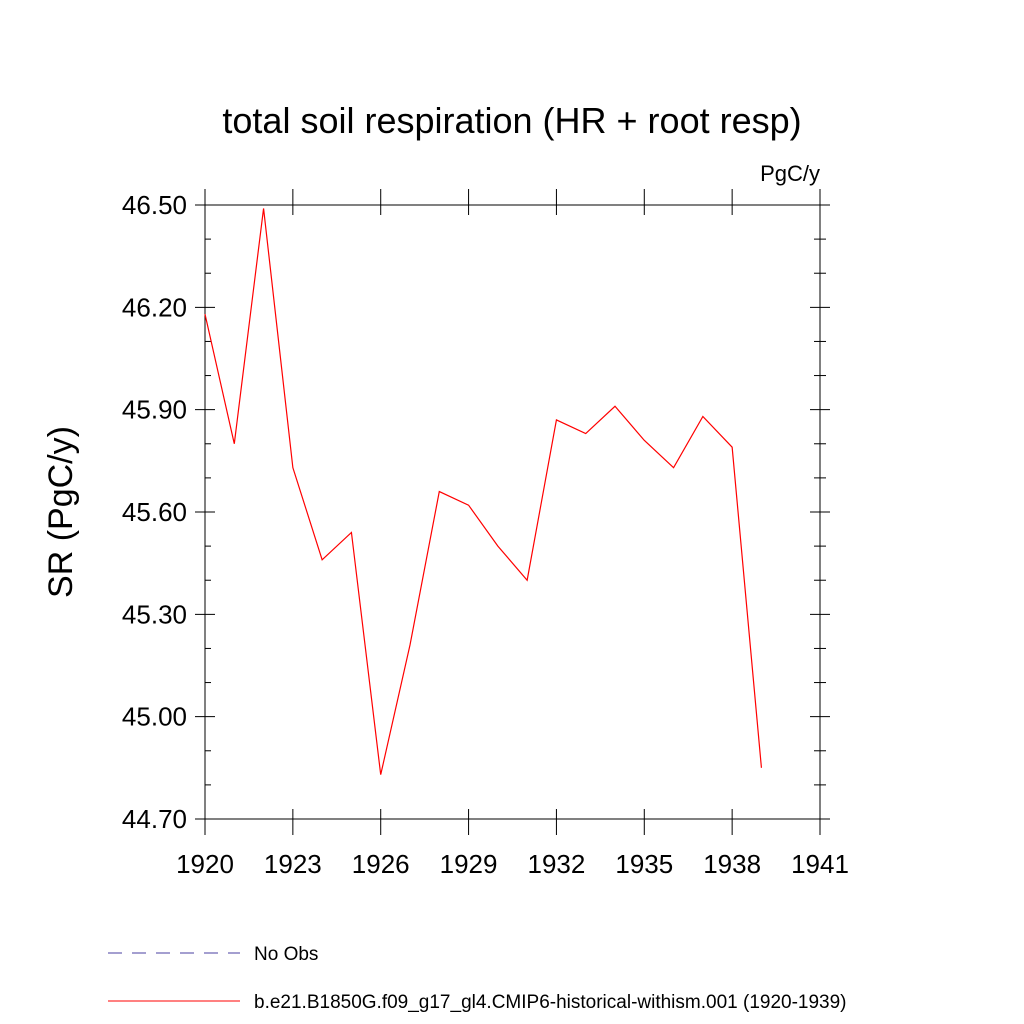  What do you see at coordinates (154, 205) in the screenshot?
I see `y-tick-label: 46.50` at bounding box center [154, 205].